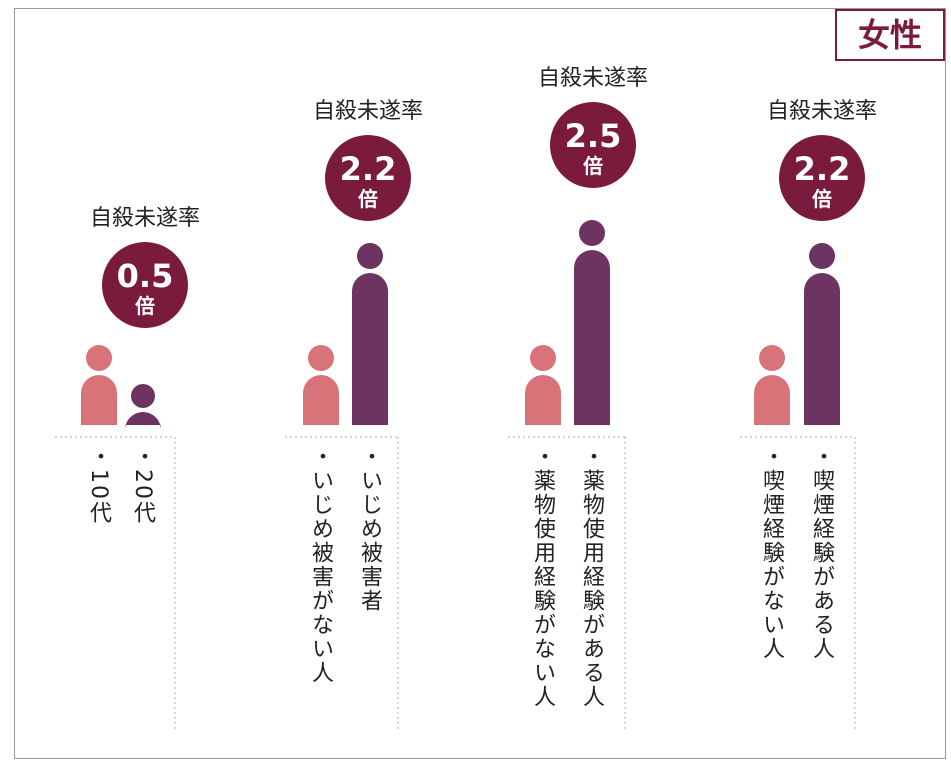 The width and height of the screenshot is (951, 764). What do you see at coordinates (98, 485) in the screenshot?
I see `person-label: ・10代` at bounding box center [98, 485].